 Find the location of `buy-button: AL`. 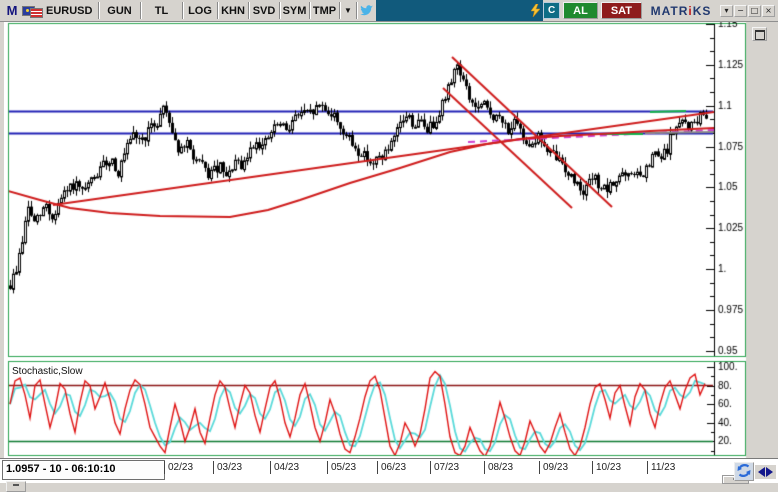

buy-button: AL is located at coordinates (580, 10).